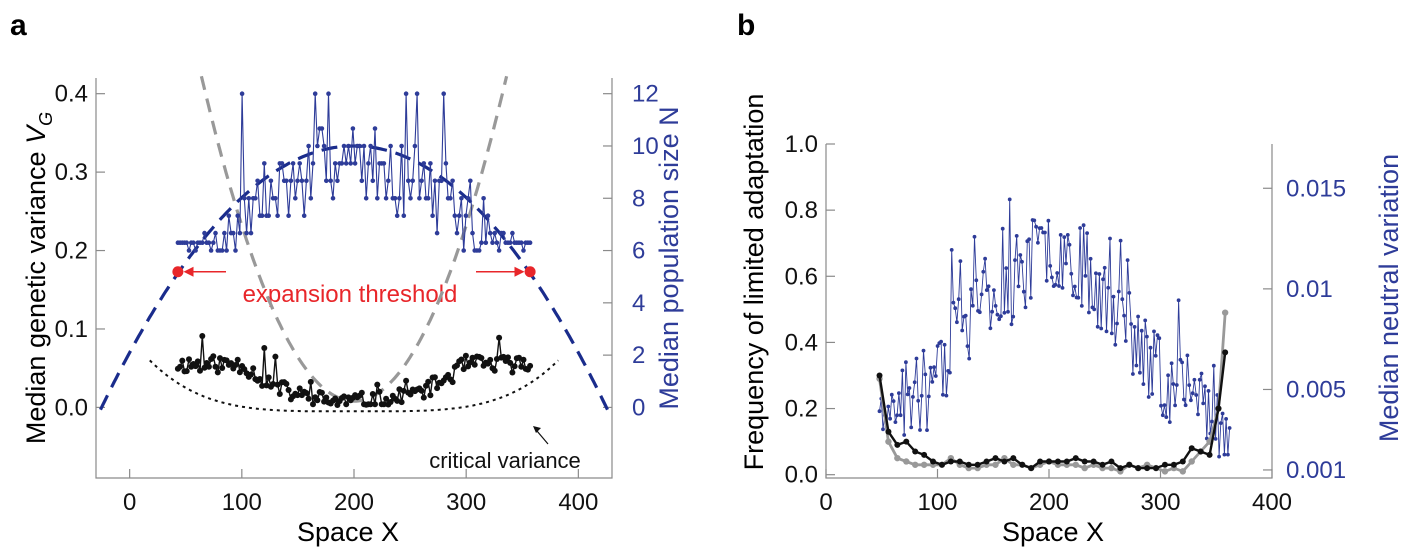 The width and height of the screenshot is (1414, 550). What do you see at coordinates (645, 94) in the screenshot?
I see `panel-a-ytick-right-label: 12` at bounding box center [645, 94].